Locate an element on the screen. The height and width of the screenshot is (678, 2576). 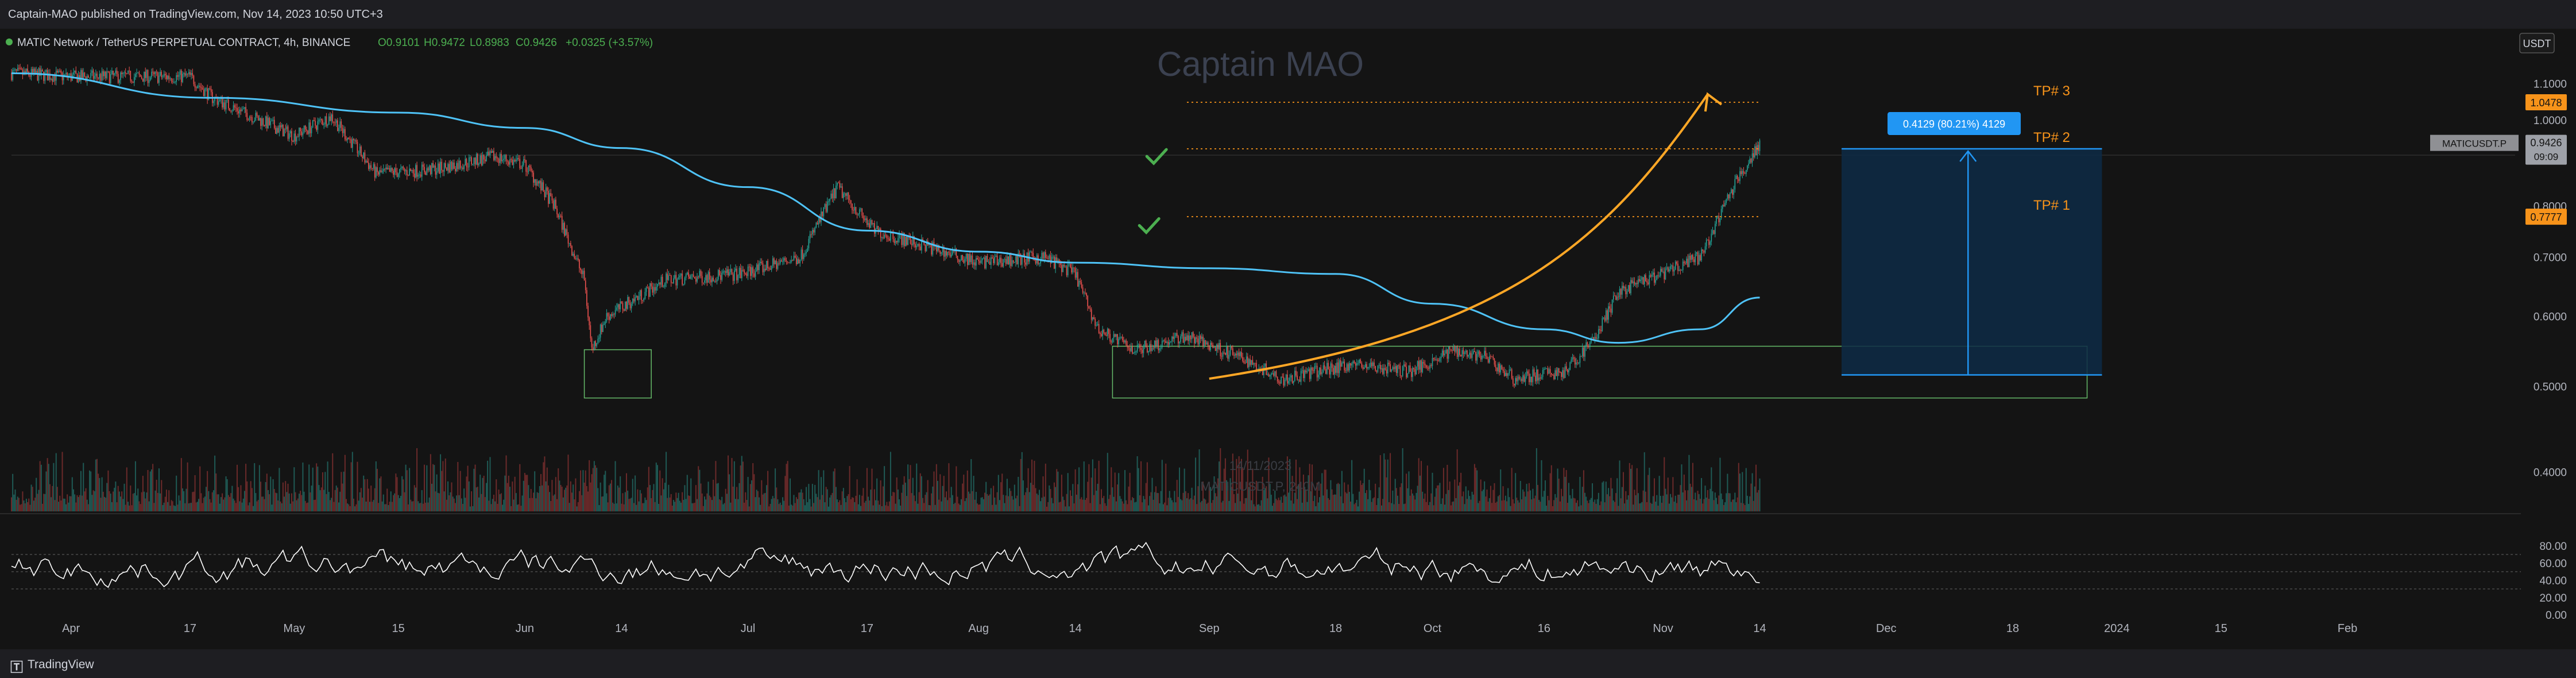
target-price-tag-label: 0.7777 is located at coordinates (2546, 217).